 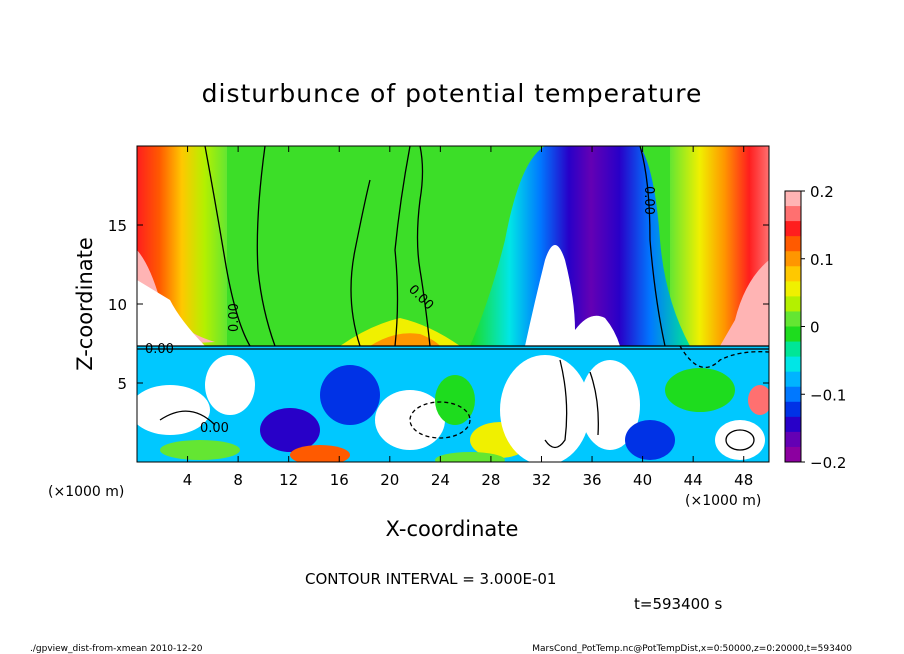 What do you see at coordinates (823, 327) in the screenshot?
I see `colorbar-ticks: 0.2 0.1 0 −0.1 −0.2` at bounding box center [823, 327].